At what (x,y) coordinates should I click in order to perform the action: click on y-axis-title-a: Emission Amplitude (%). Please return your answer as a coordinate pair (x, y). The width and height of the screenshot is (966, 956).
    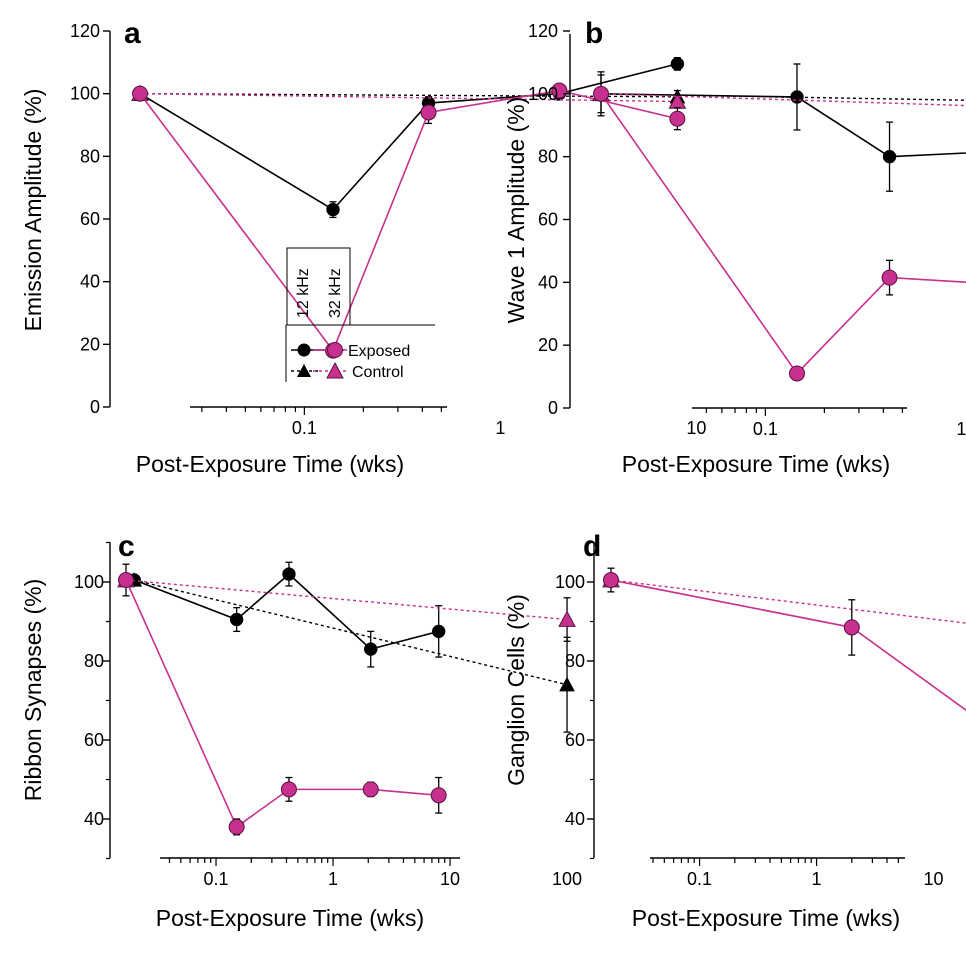
    Looking at the image, I should click on (33, 210).